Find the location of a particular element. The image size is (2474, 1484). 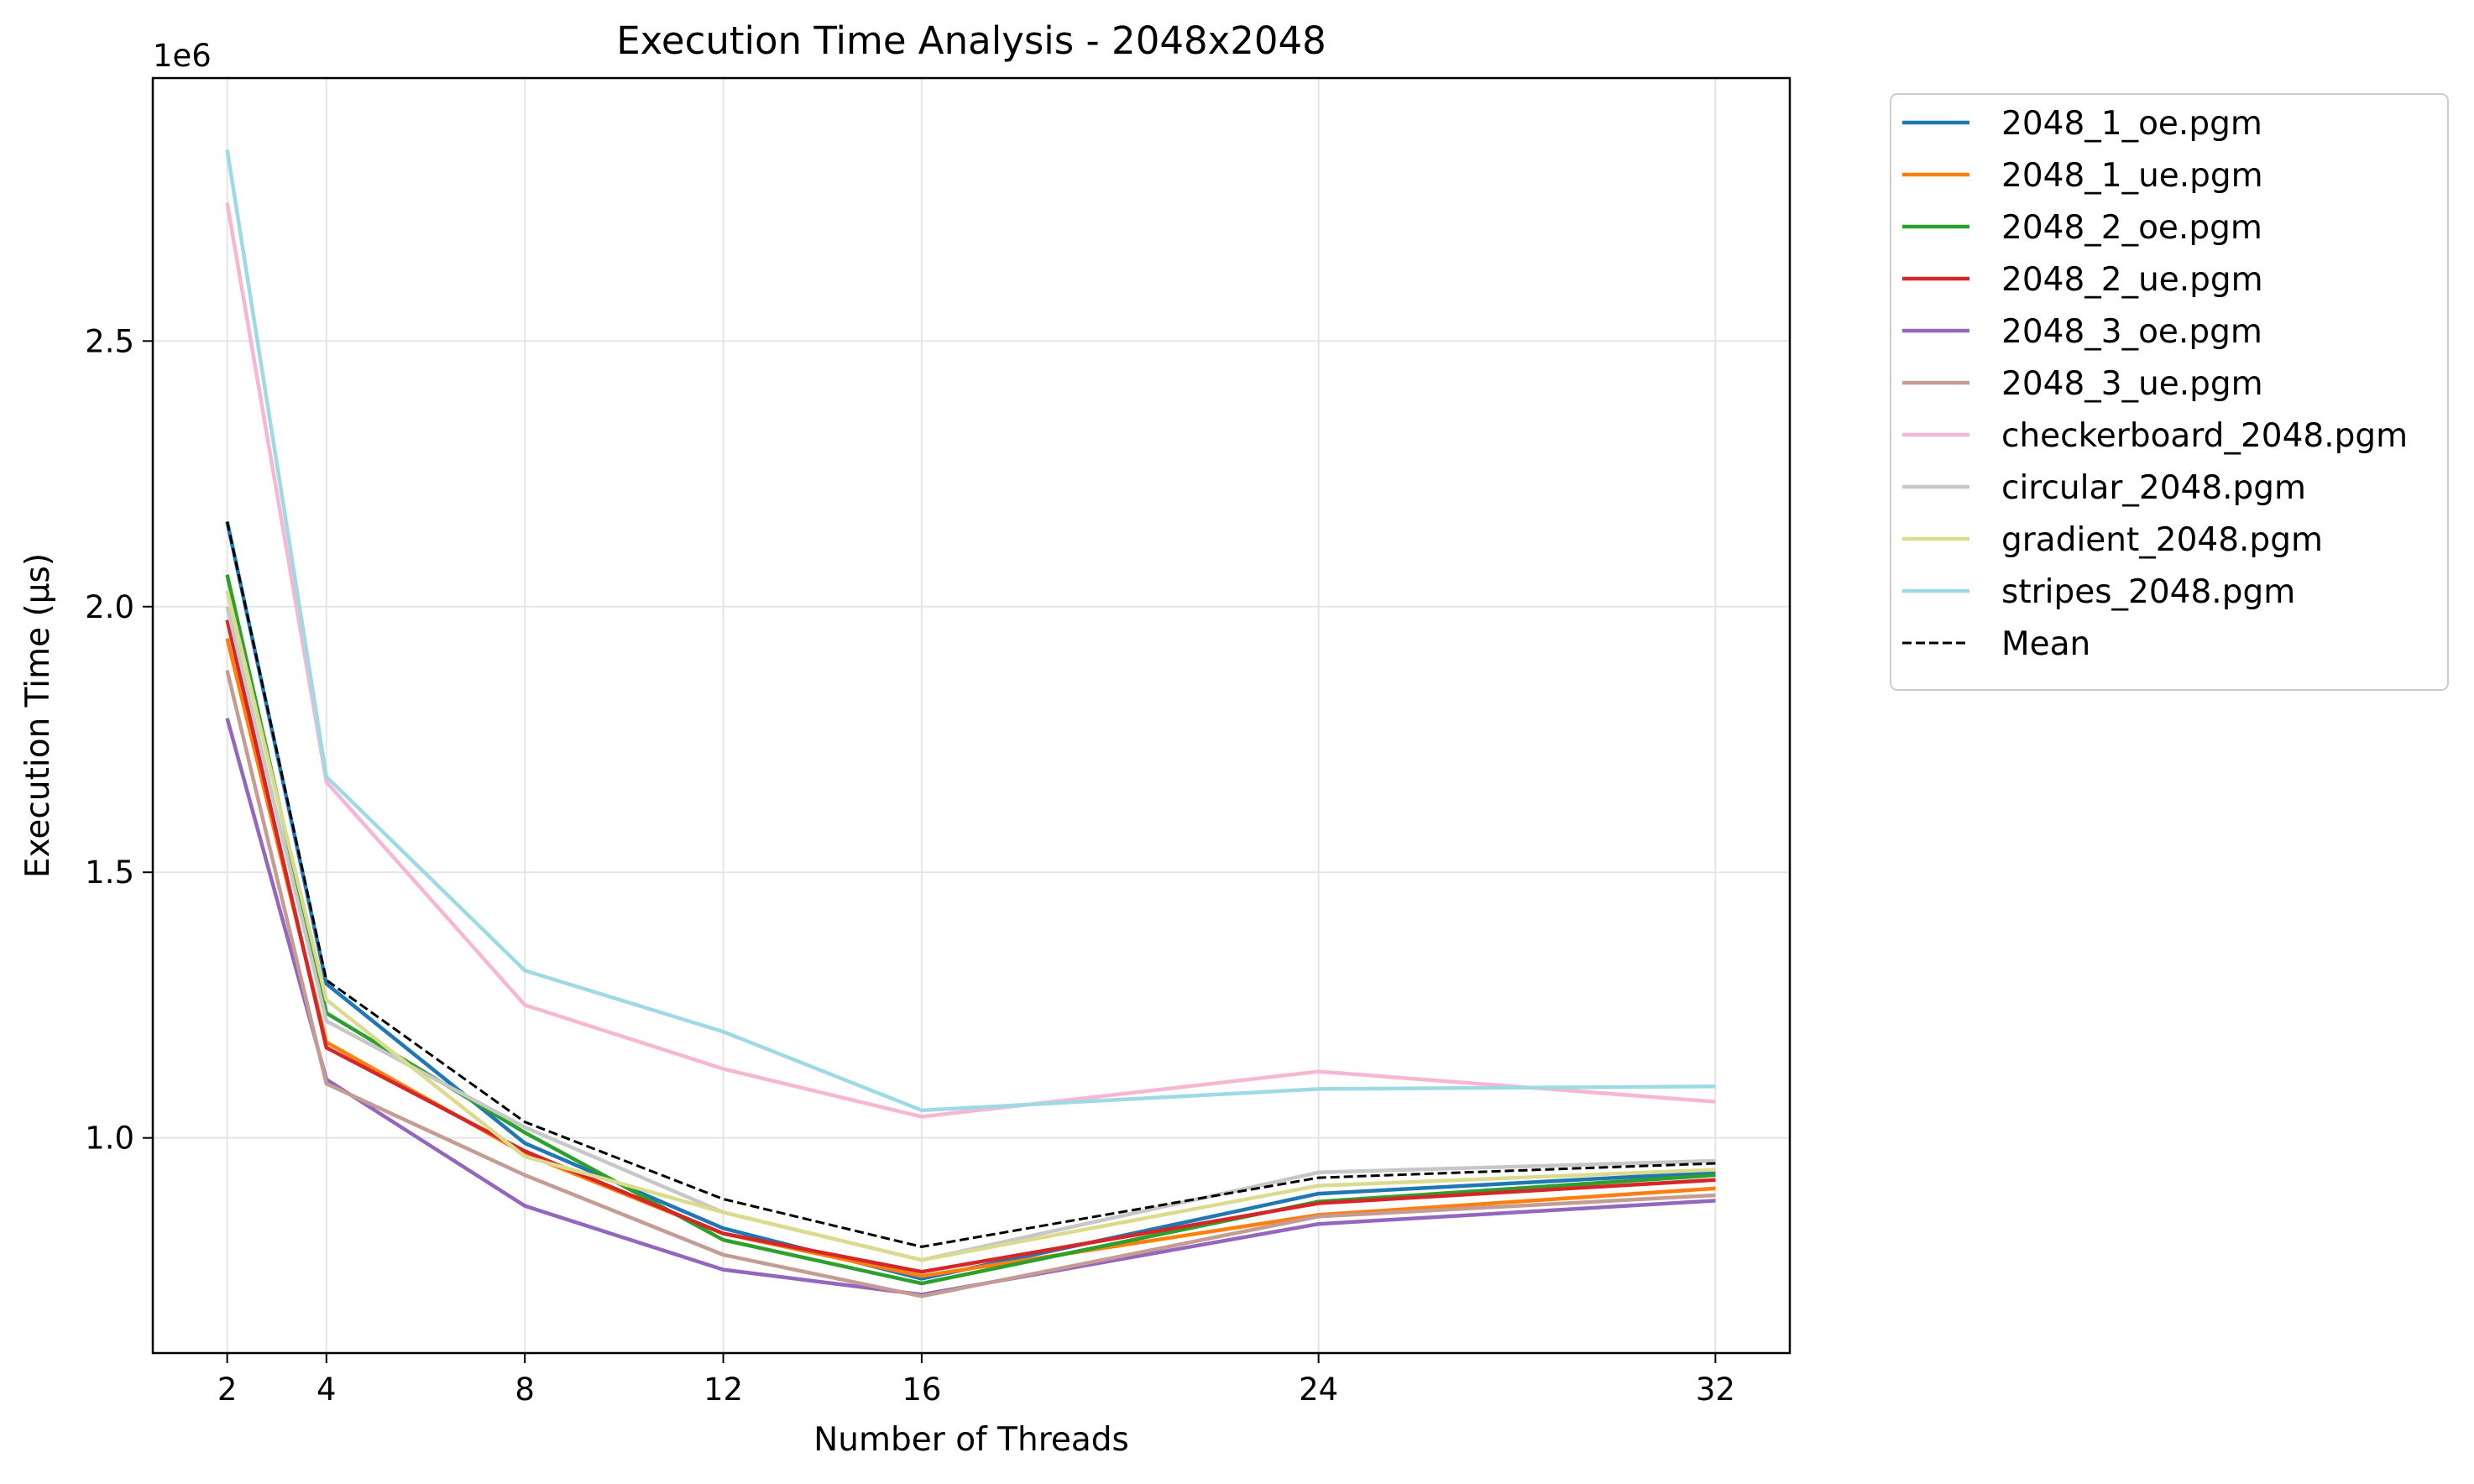

legend-label: 2048_3_ue.pgm is located at coordinates (2132, 384).